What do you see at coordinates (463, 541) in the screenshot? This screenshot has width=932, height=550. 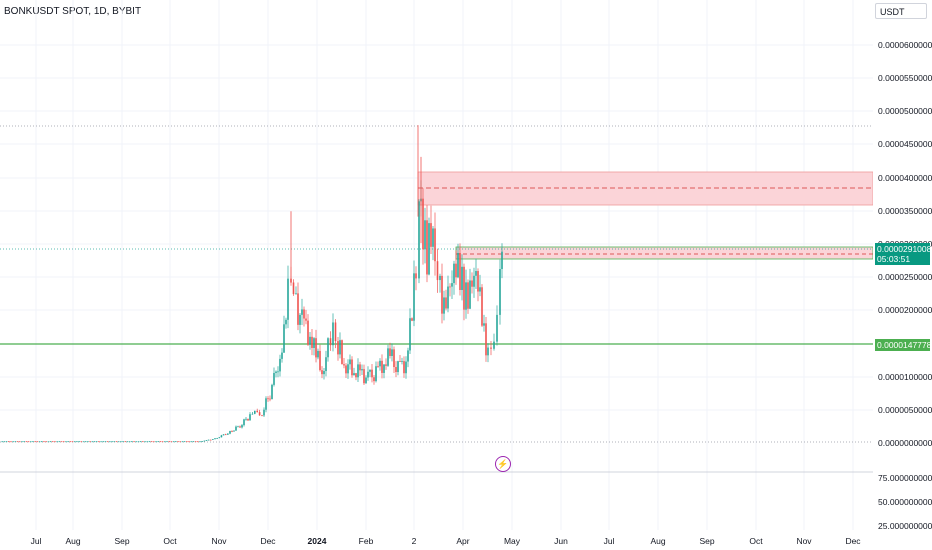 I see `time-axis-label: Apr` at bounding box center [463, 541].